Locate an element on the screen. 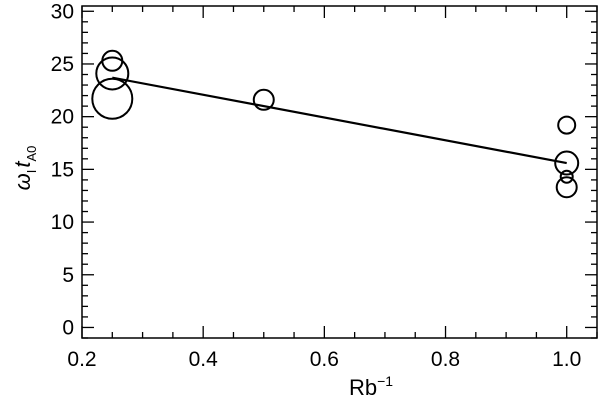 The height and width of the screenshot is (403, 600). x-tick-label: 0.4 is located at coordinates (204, 359).